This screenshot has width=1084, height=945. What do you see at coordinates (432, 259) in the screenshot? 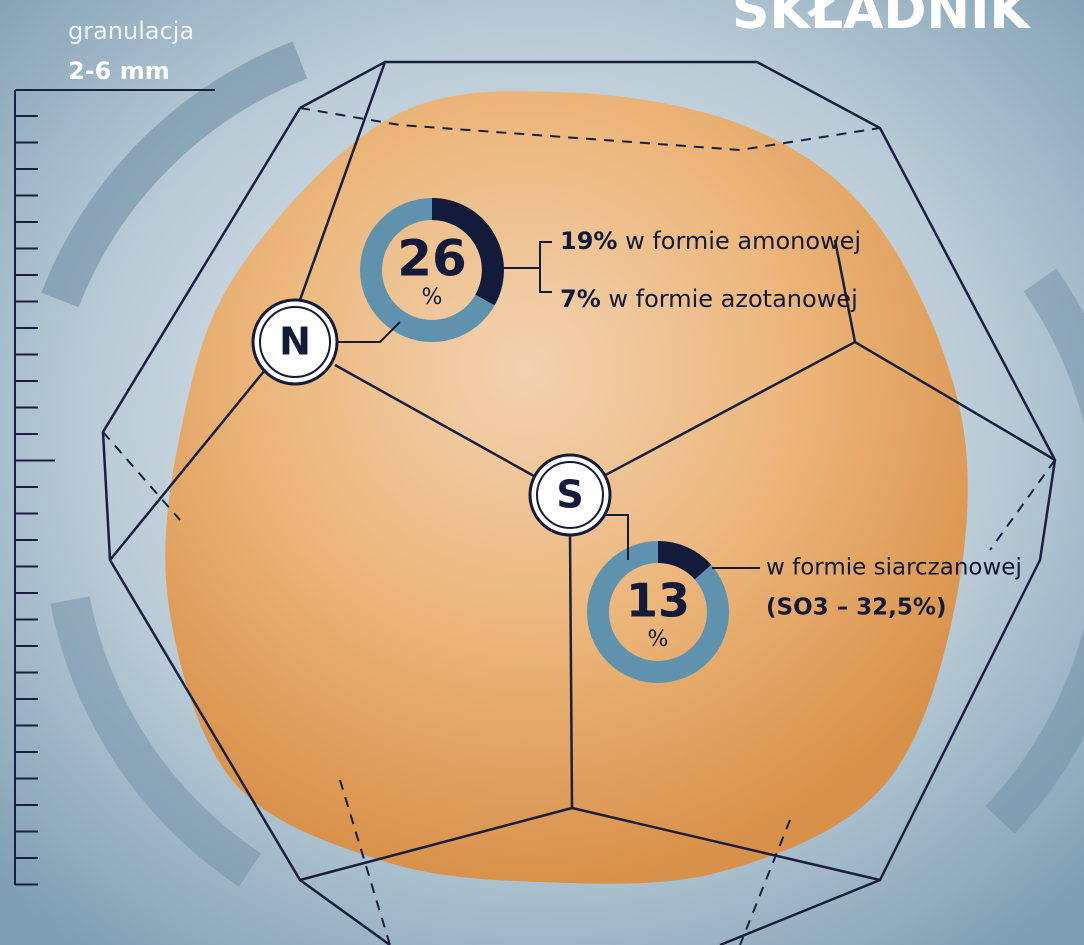
I see `nutrient-value: 26` at bounding box center [432, 259].